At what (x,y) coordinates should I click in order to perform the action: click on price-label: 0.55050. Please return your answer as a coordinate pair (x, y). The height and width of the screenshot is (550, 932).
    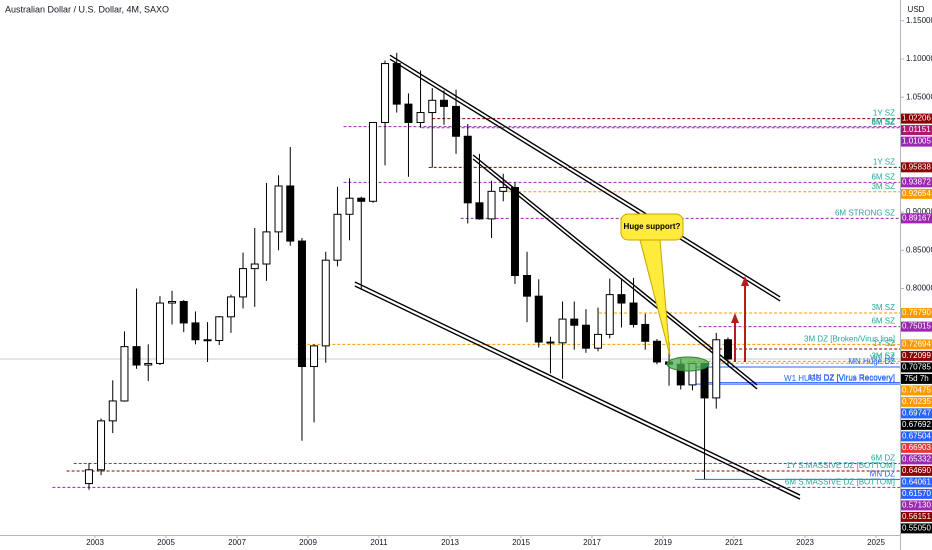
    Looking at the image, I should click on (916, 528).